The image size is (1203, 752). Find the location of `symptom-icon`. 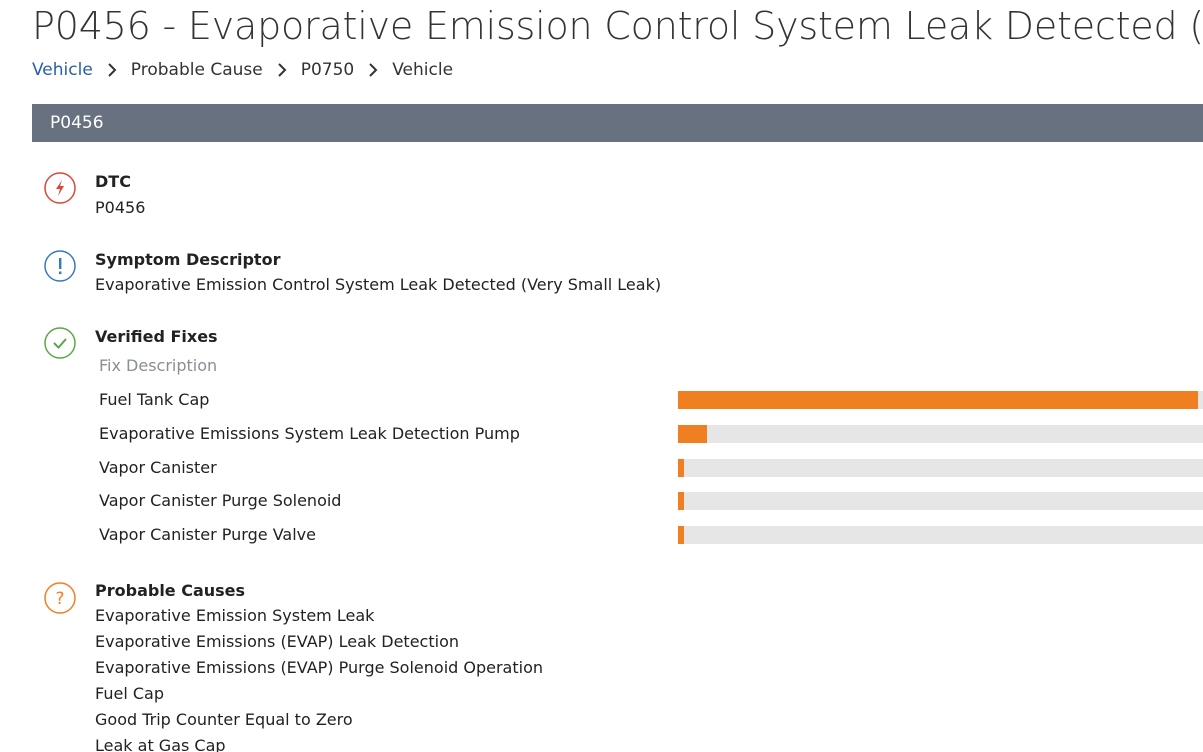

symptom-icon is located at coordinates (60, 266).